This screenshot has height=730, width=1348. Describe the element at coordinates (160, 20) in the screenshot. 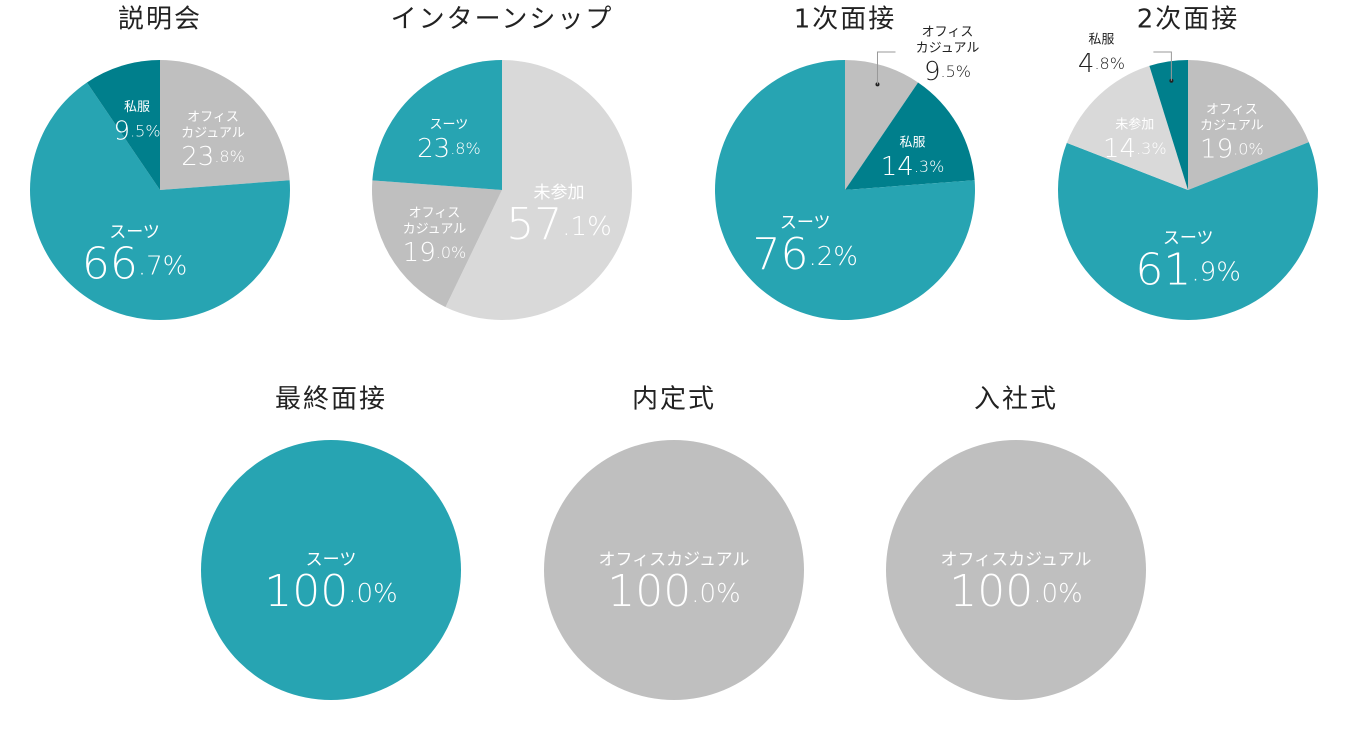

I see `chart-title: 説明会` at that location.